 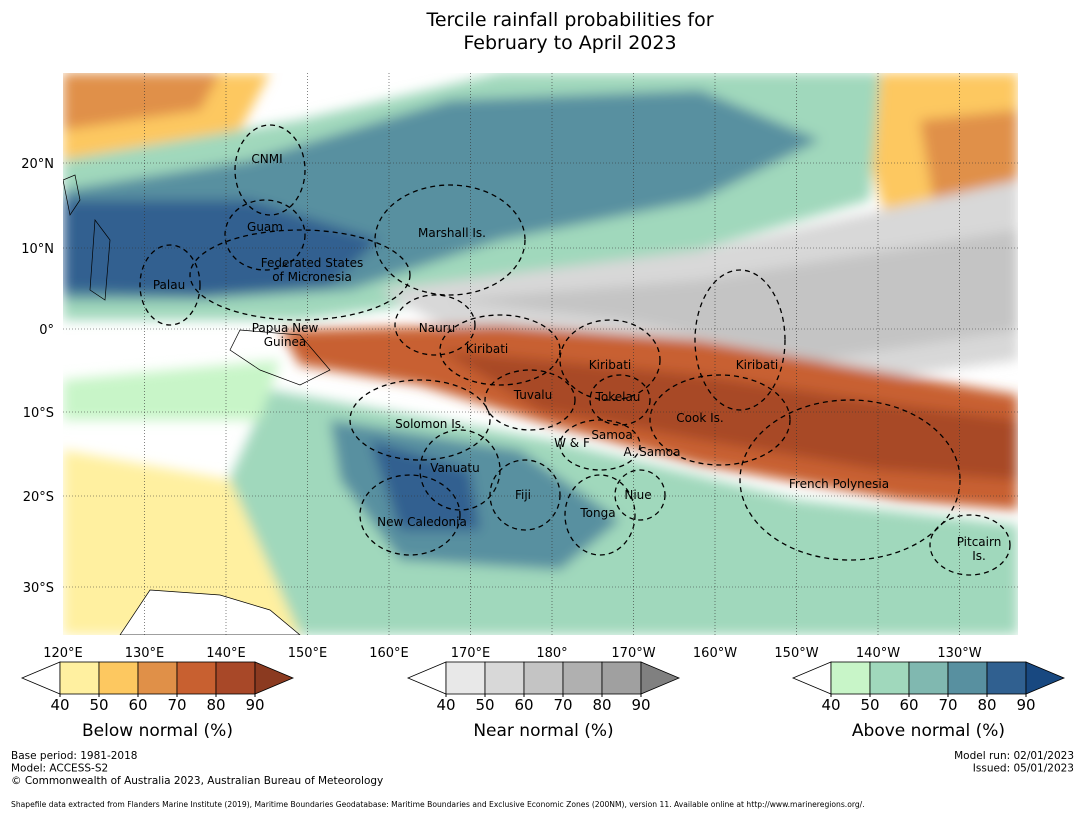 What do you see at coordinates (979, 556) in the screenshot?
I see `region-label: Is.` at bounding box center [979, 556].